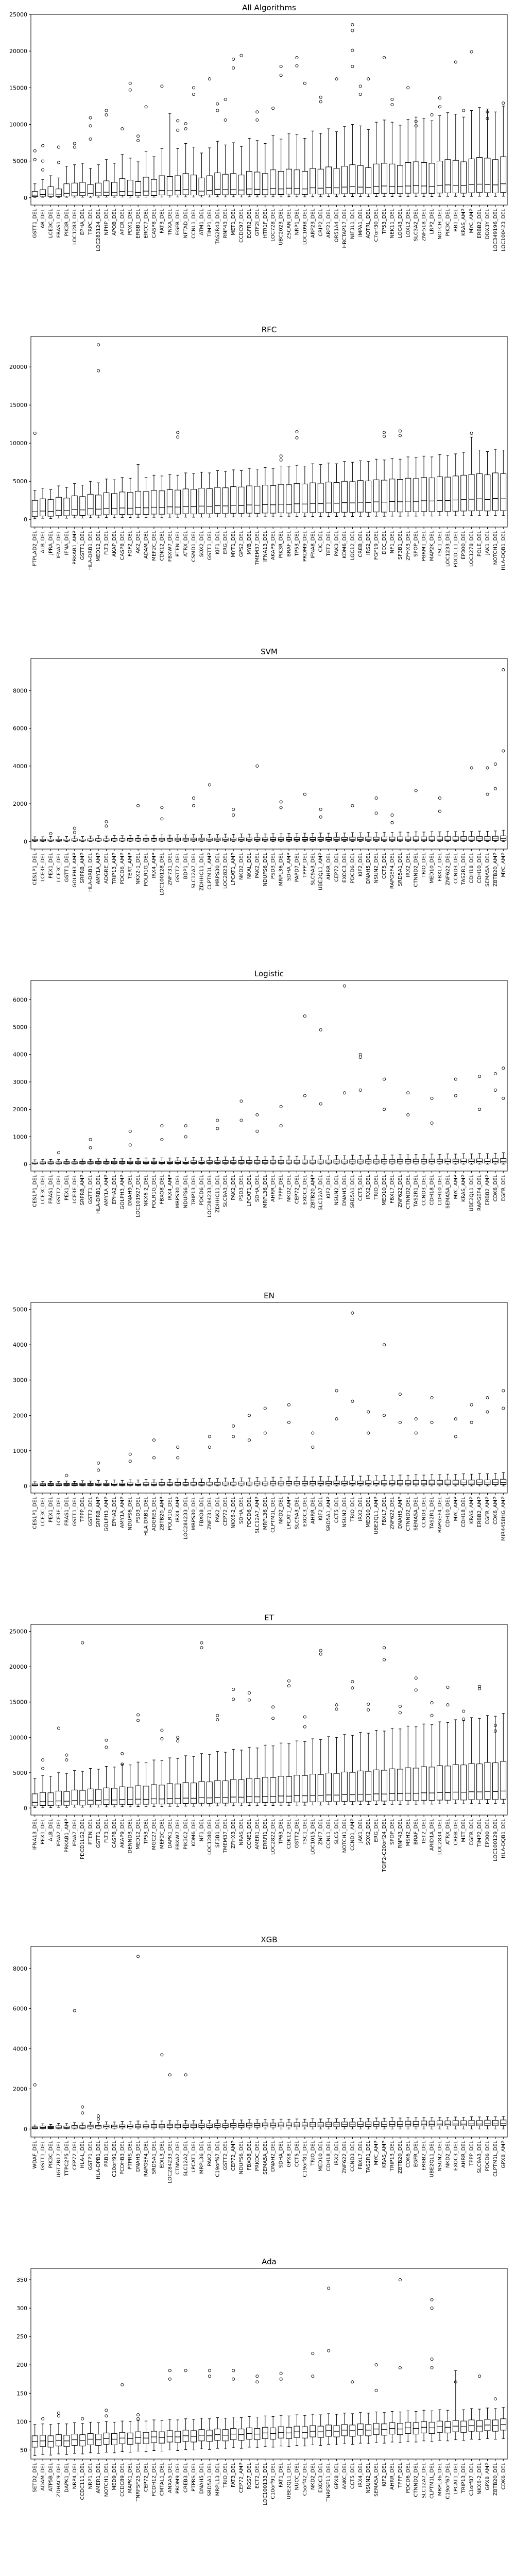  Describe the element at coordinates (59, 223) in the screenshot. I see `x-tick-label: FRAS1_DEL` at that location.